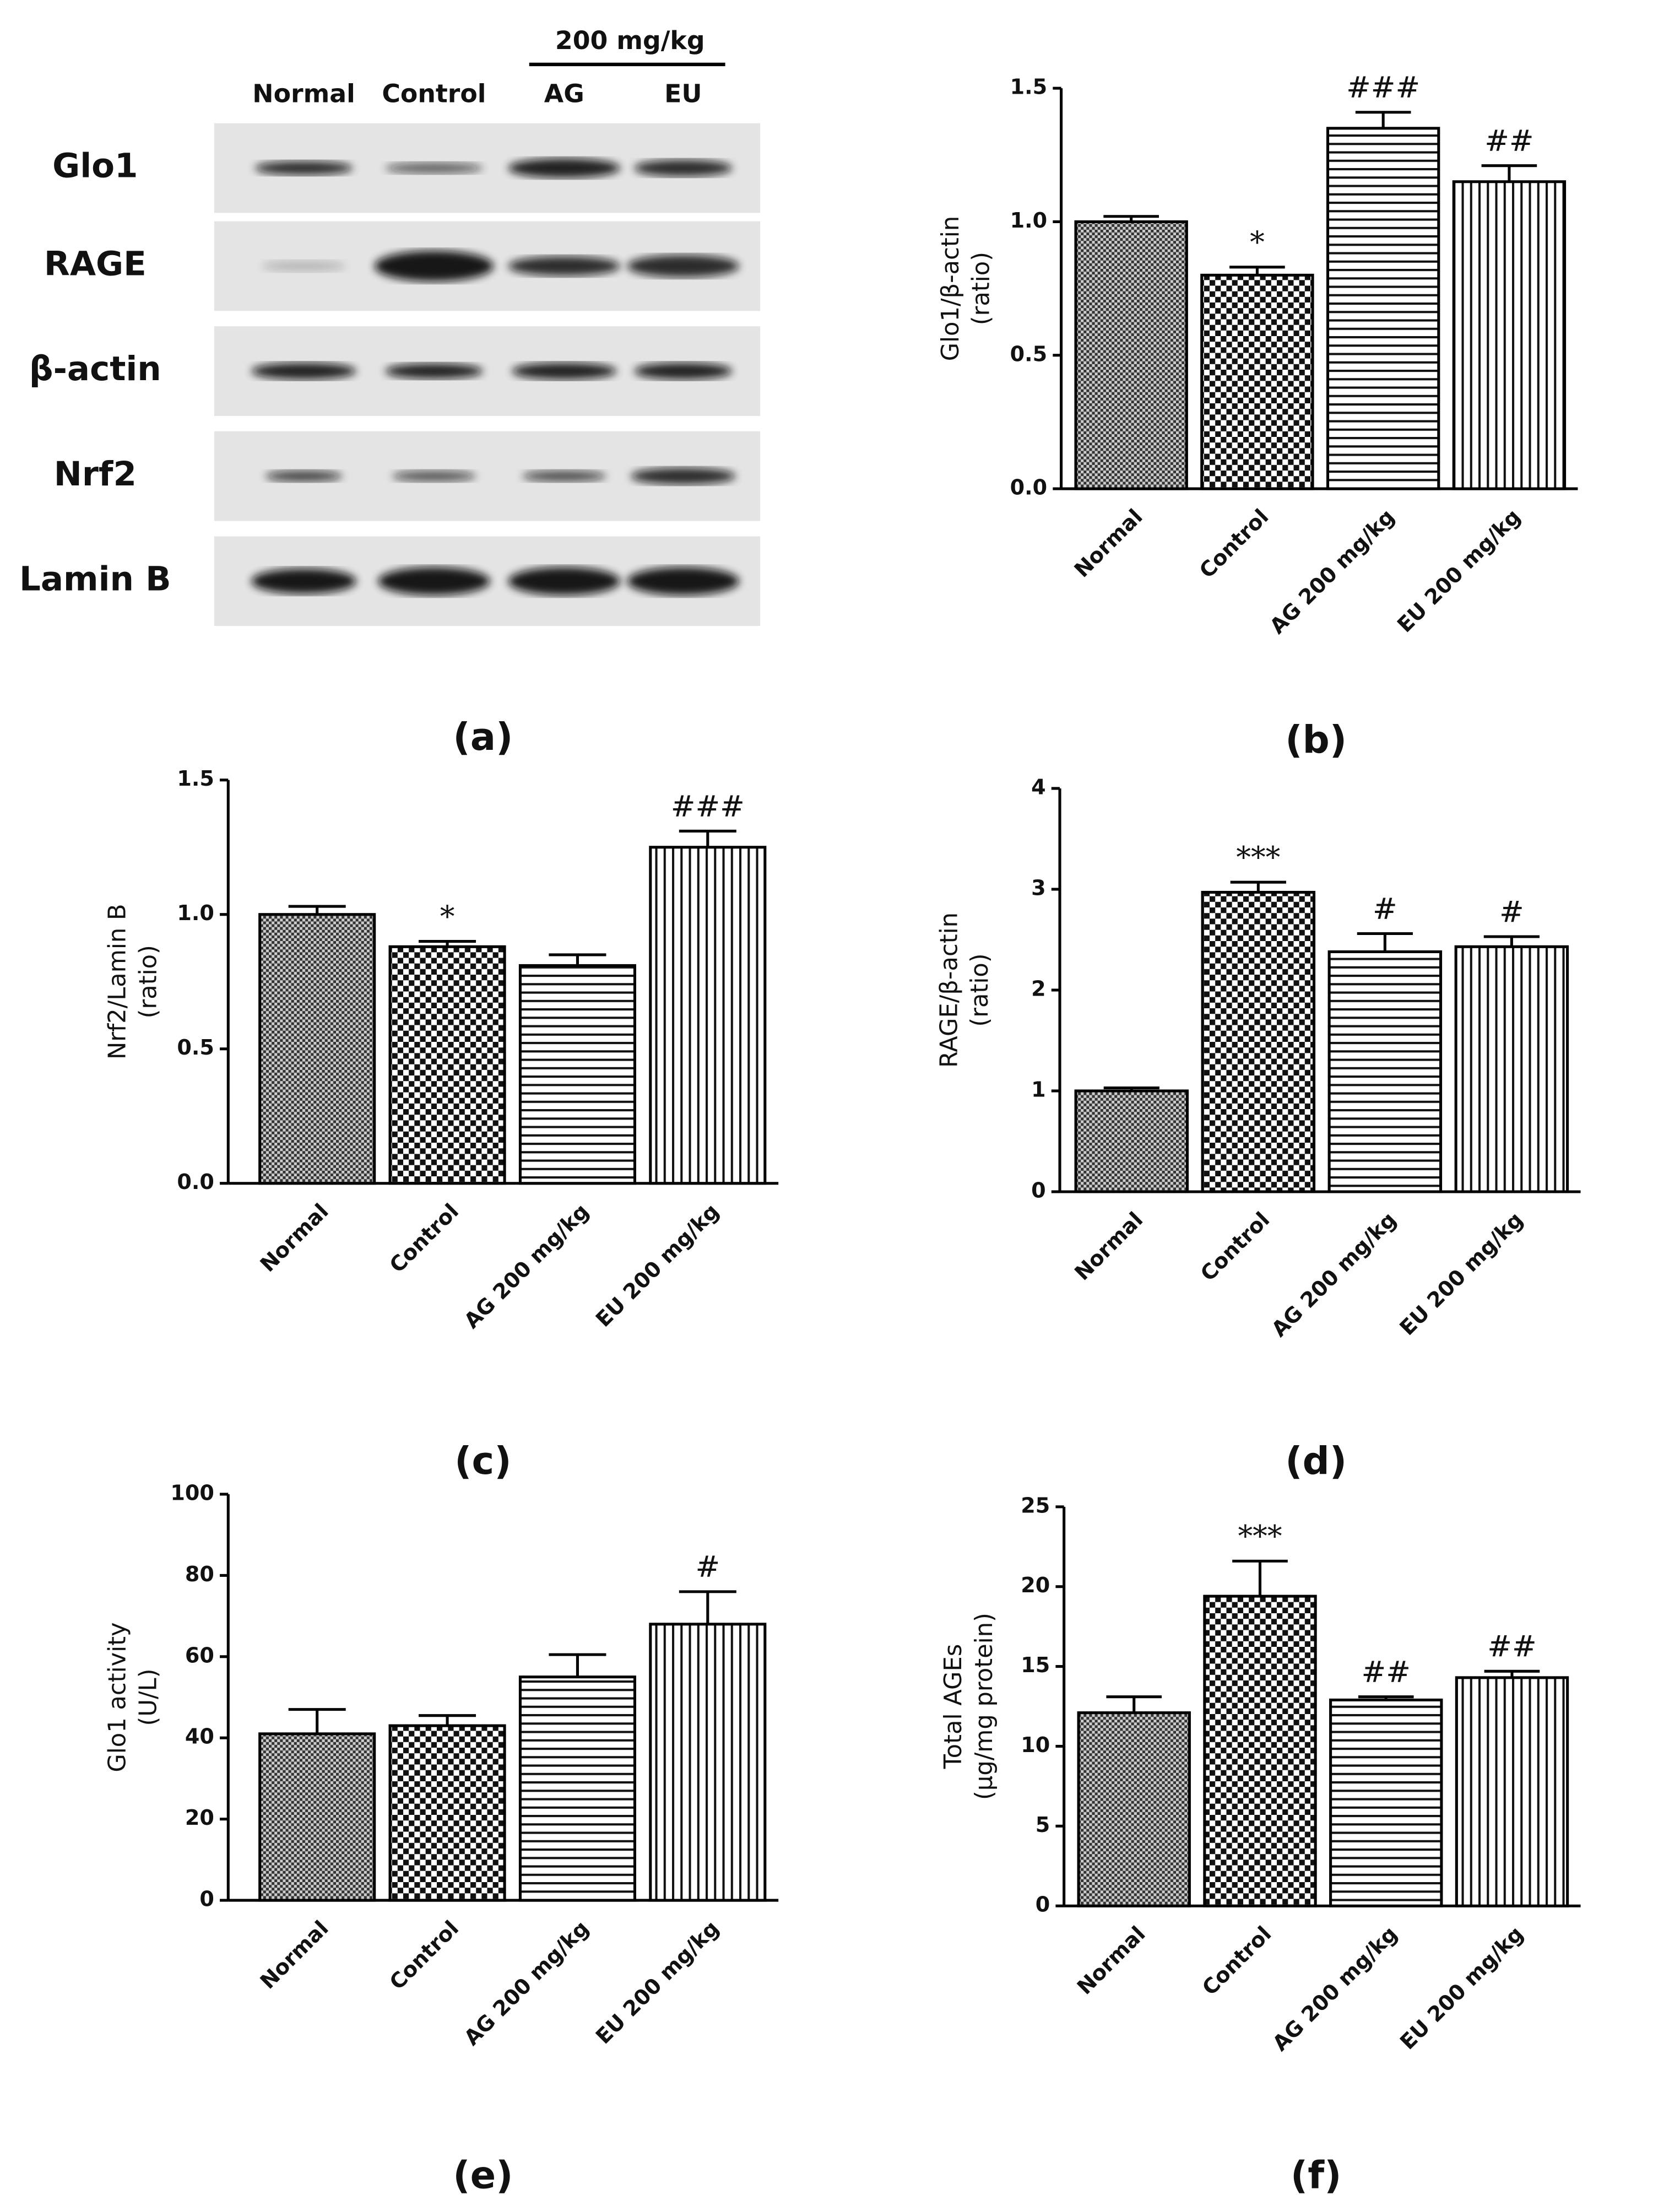 The image size is (1680, 2200). What do you see at coordinates (1316, 1461) in the screenshot?
I see `panel-label: (d)` at bounding box center [1316, 1461].